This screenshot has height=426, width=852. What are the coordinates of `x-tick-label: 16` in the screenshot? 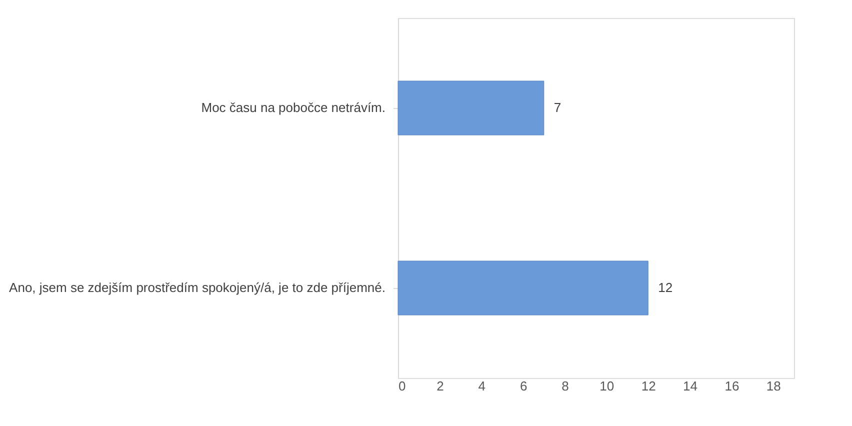 It's located at (732, 386).